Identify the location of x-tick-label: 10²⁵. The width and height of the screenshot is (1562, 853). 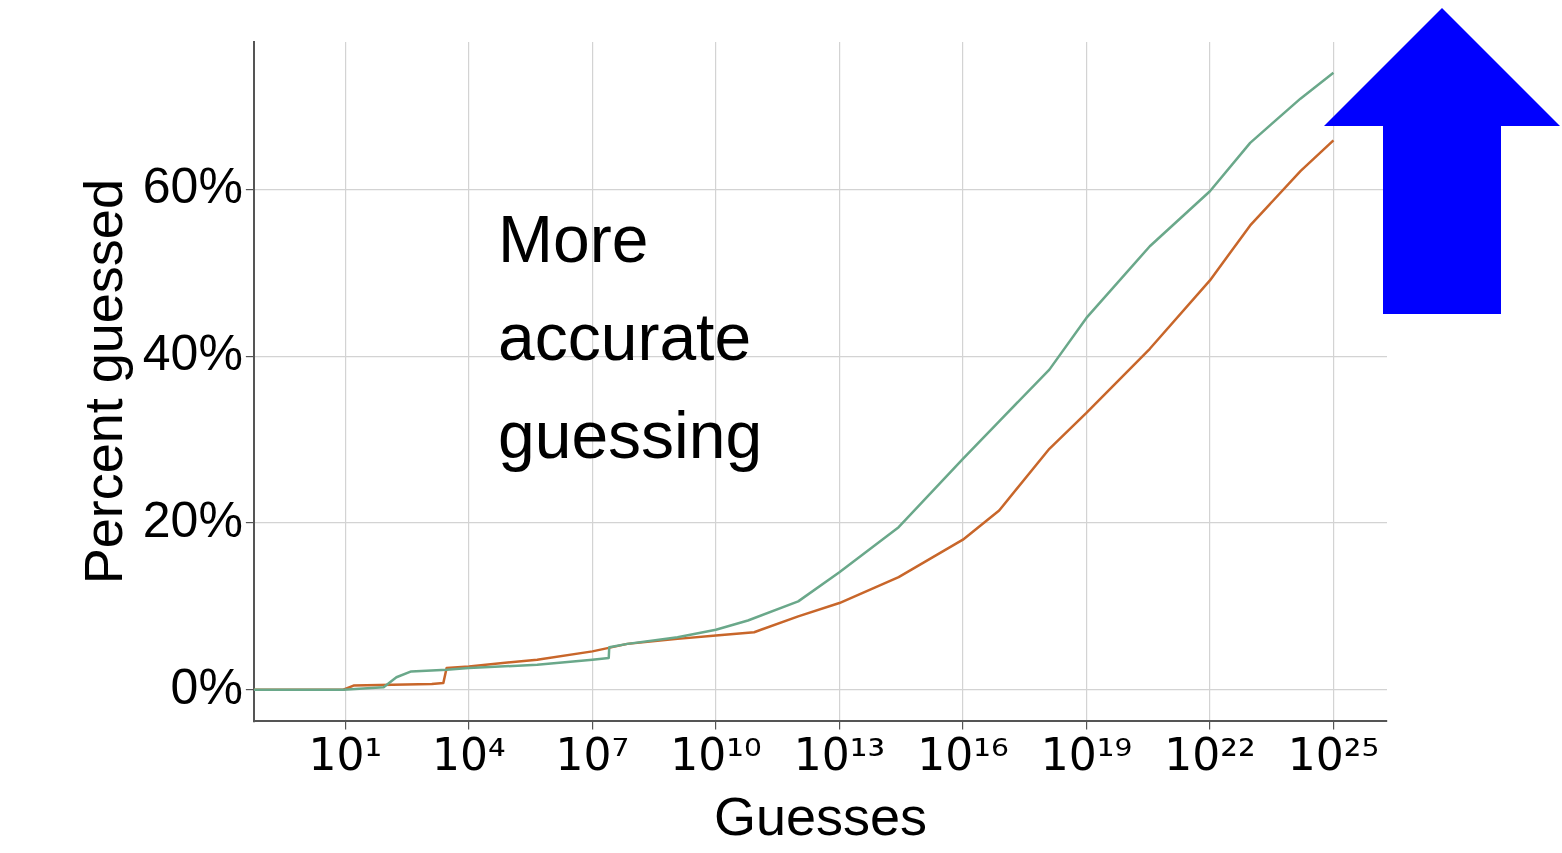
(1333, 755).